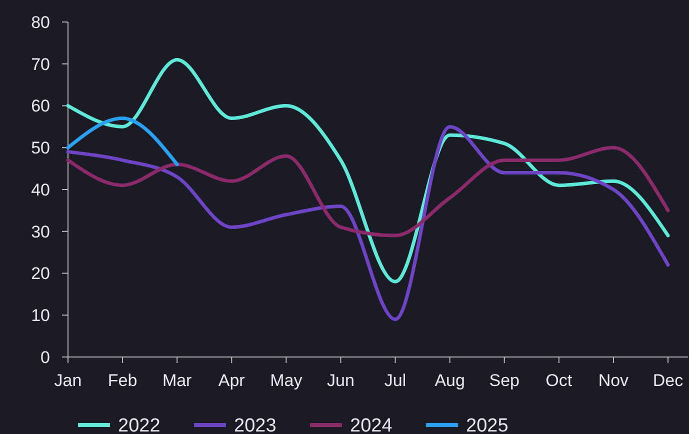 This screenshot has width=689, height=434. I want to click on x-tick-label: Dec, so click(668, 380).